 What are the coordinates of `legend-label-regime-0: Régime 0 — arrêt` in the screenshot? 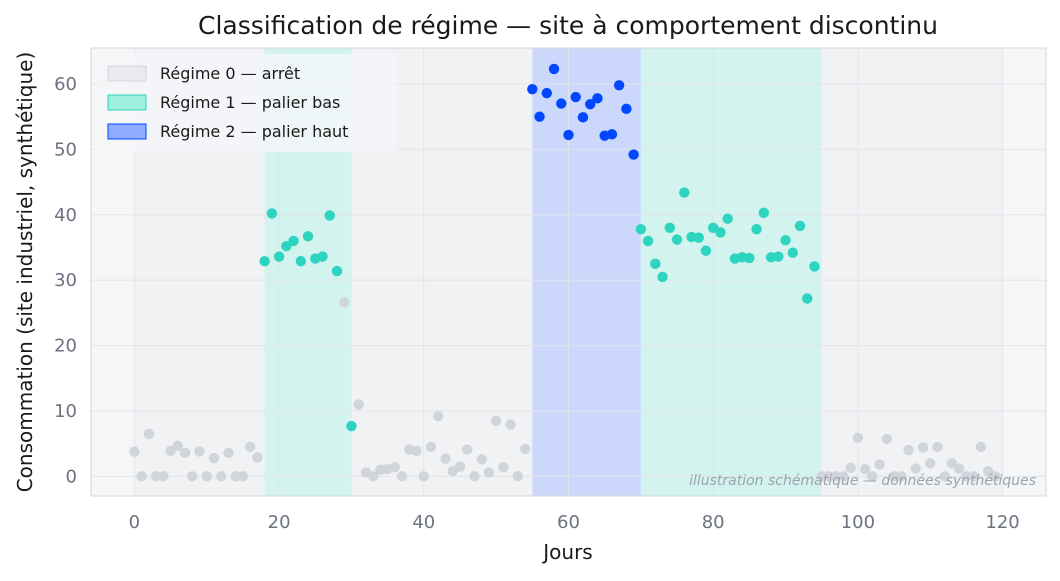 It's located at (230, 73).